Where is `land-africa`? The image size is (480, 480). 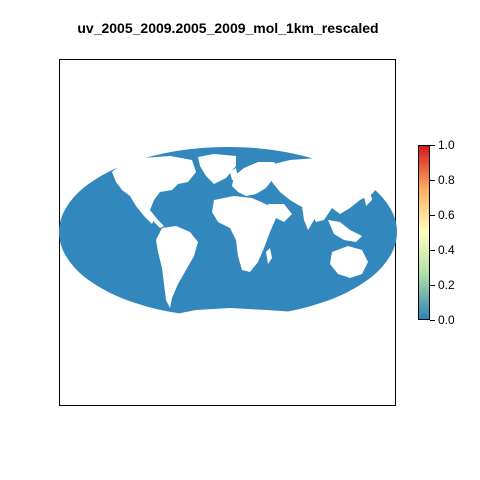
land-africa is located at coordinates (244, 234).